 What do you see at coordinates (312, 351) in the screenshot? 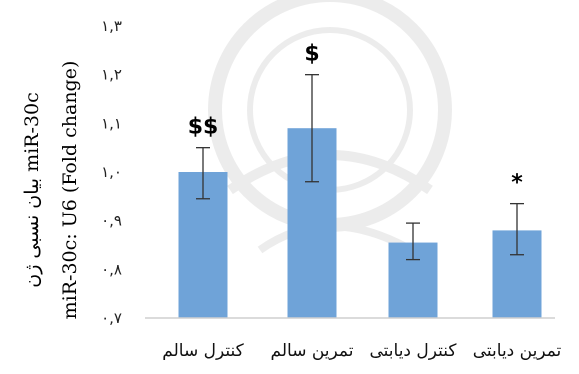
I see `x-category-label: تمرین سالم` at bounding box center [312, 351].